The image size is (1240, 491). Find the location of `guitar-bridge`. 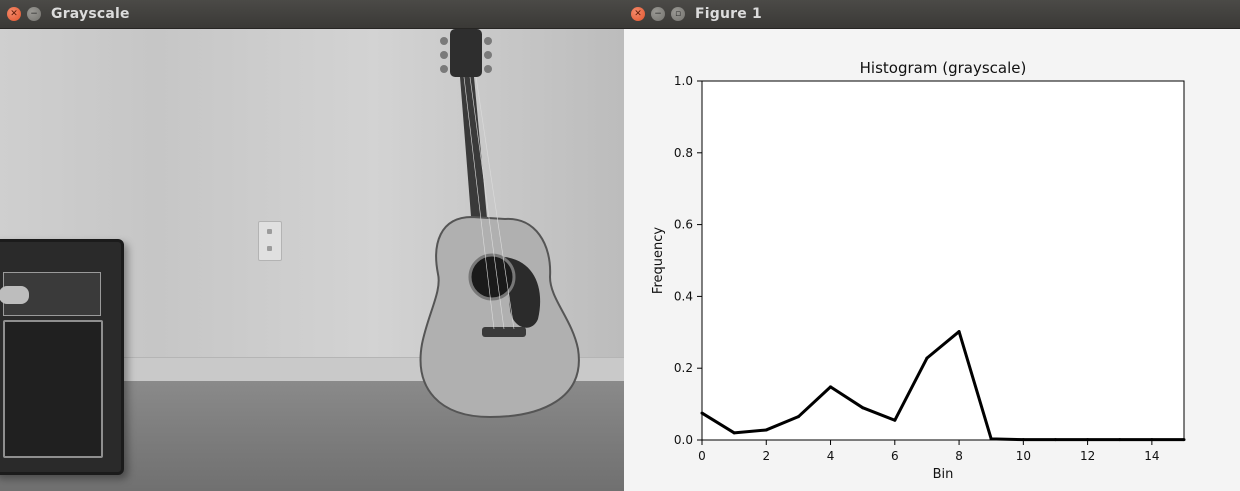

guitar-bridge is located at coordinates (504, 332).